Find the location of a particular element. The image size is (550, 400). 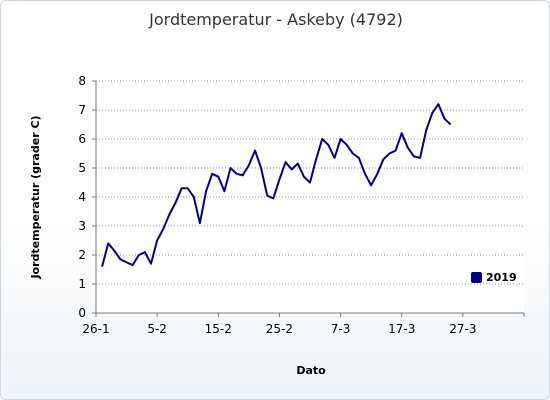

legend: 2019 is located at coordinates (494, 277).